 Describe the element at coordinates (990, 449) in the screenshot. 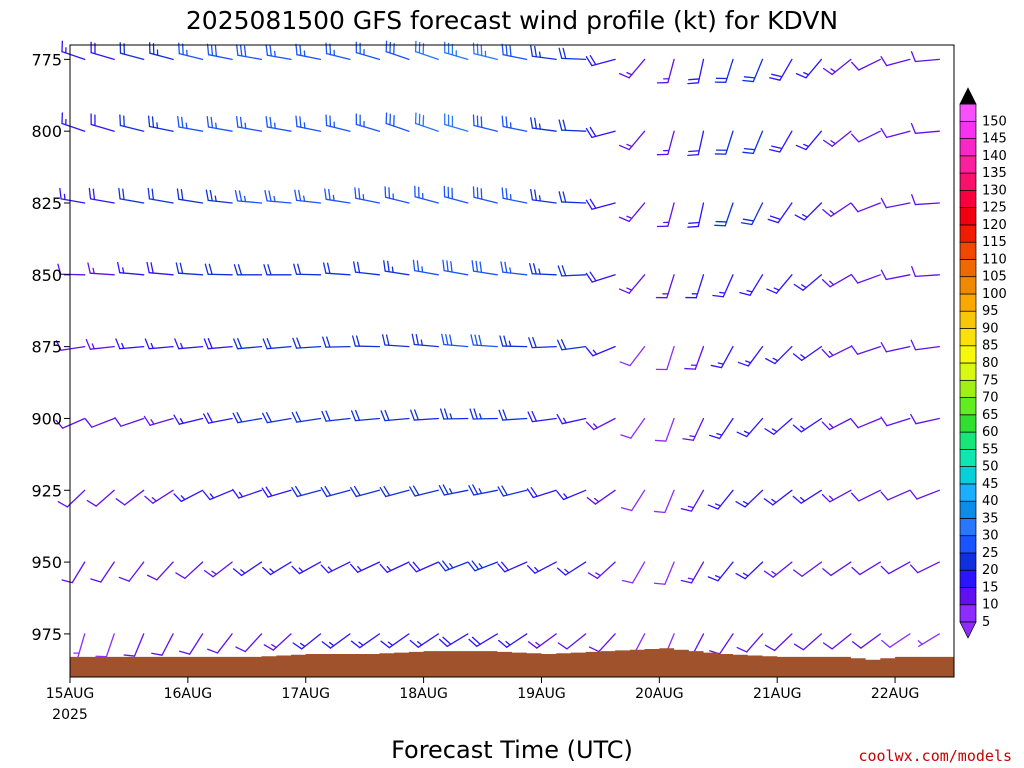

I see `colorbar-label: 55` at that location.